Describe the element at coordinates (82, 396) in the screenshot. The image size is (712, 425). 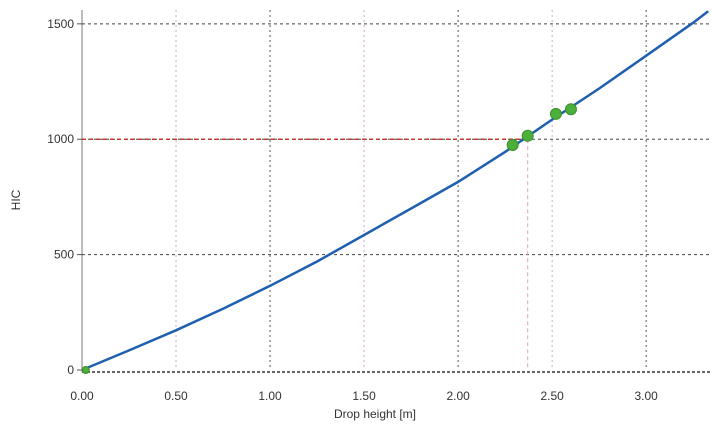
I see `x-tick-label: 0.00` at that location.